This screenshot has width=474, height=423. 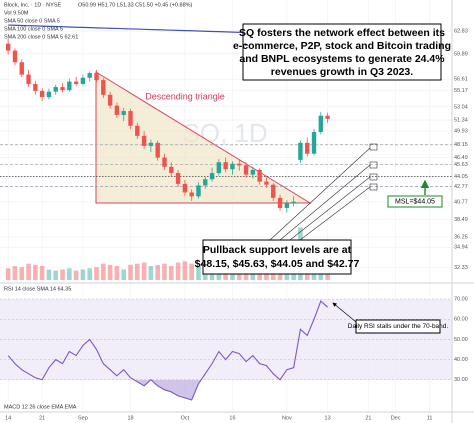 What do you see at coordinates (342, 72) in the screenshot?
I see `note-line: revenues growth in Q3 2023.` at bounding box center [342, 72].